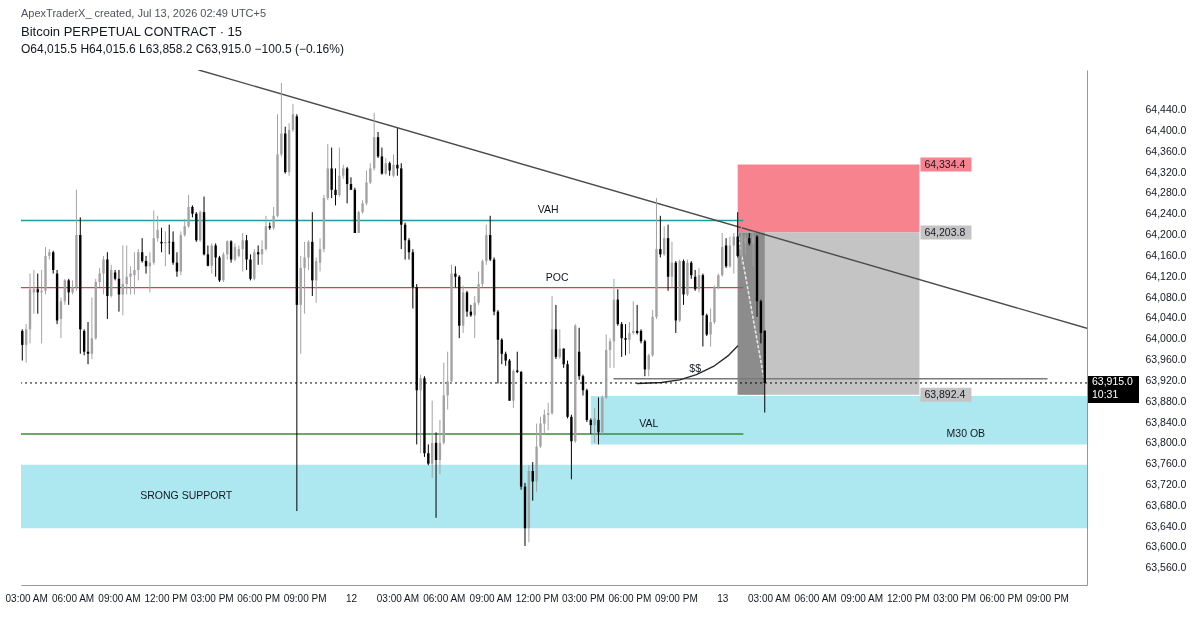 This screenshot has width=1200, height=640. What do you see at coordinates (557, 276) in the screenshot?
I see `annotation: POC` at bounding box center [557, 276].